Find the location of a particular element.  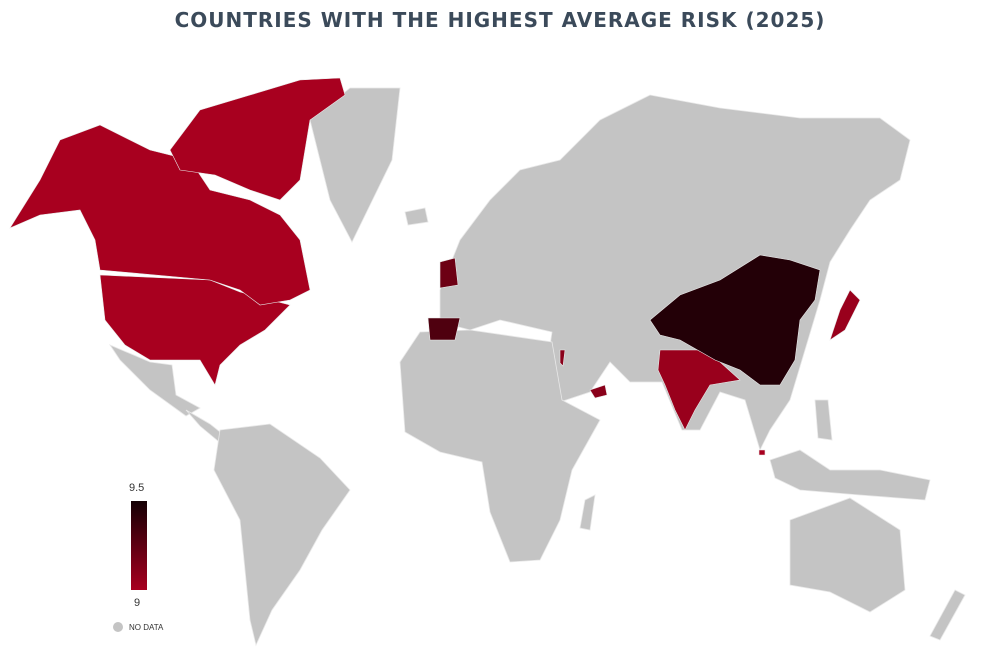

legend-max-label: 9.5 is located at coordinates (137, 488).